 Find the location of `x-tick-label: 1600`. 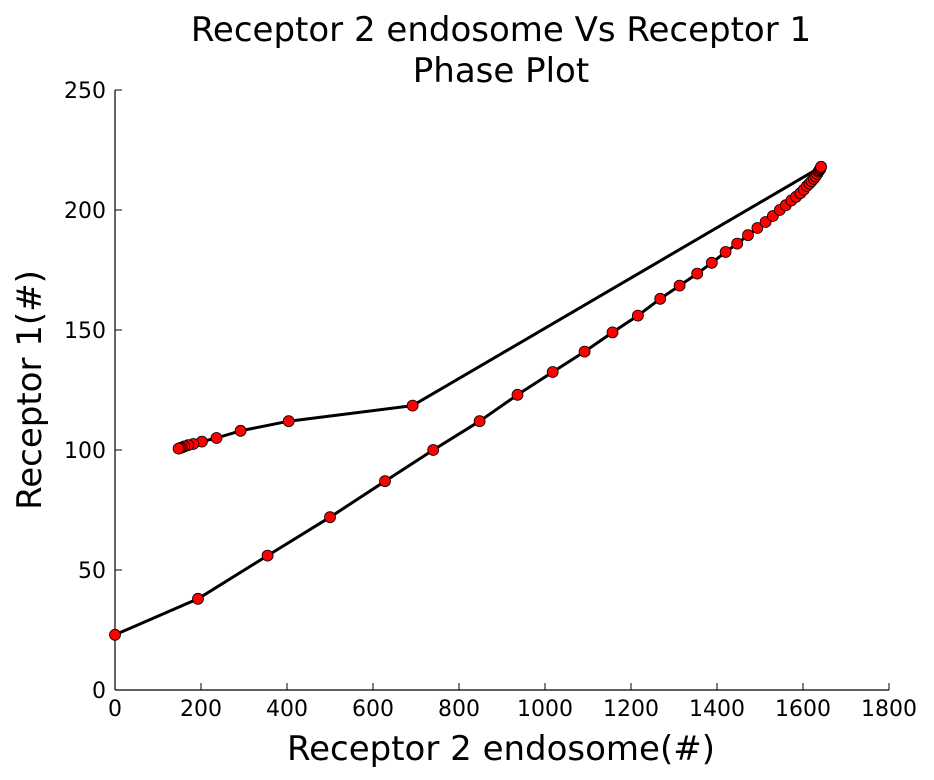

x-tick-label: 1600 is located at coordinates (803, 709).